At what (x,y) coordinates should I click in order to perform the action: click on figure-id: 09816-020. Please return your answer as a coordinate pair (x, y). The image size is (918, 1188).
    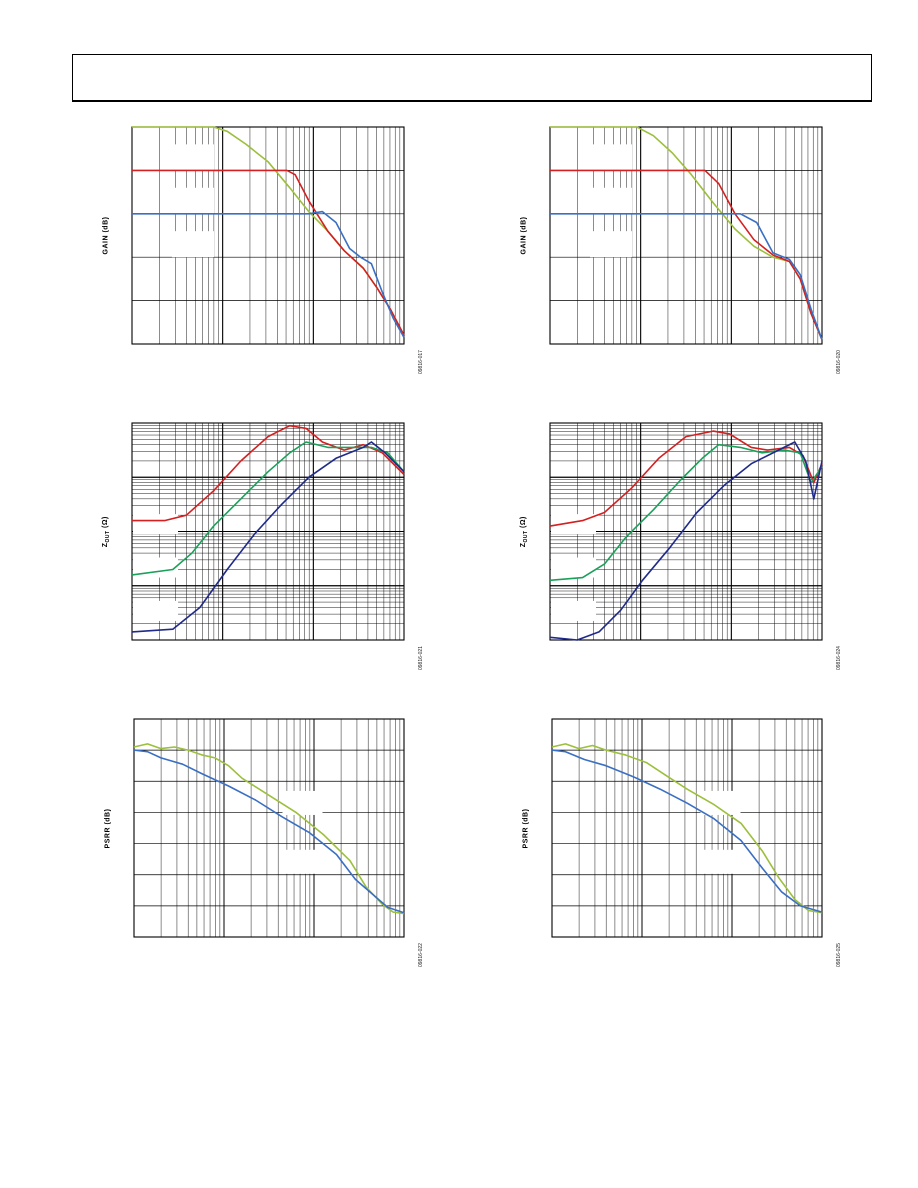
    Looking at the image, I should click on (839, 362).